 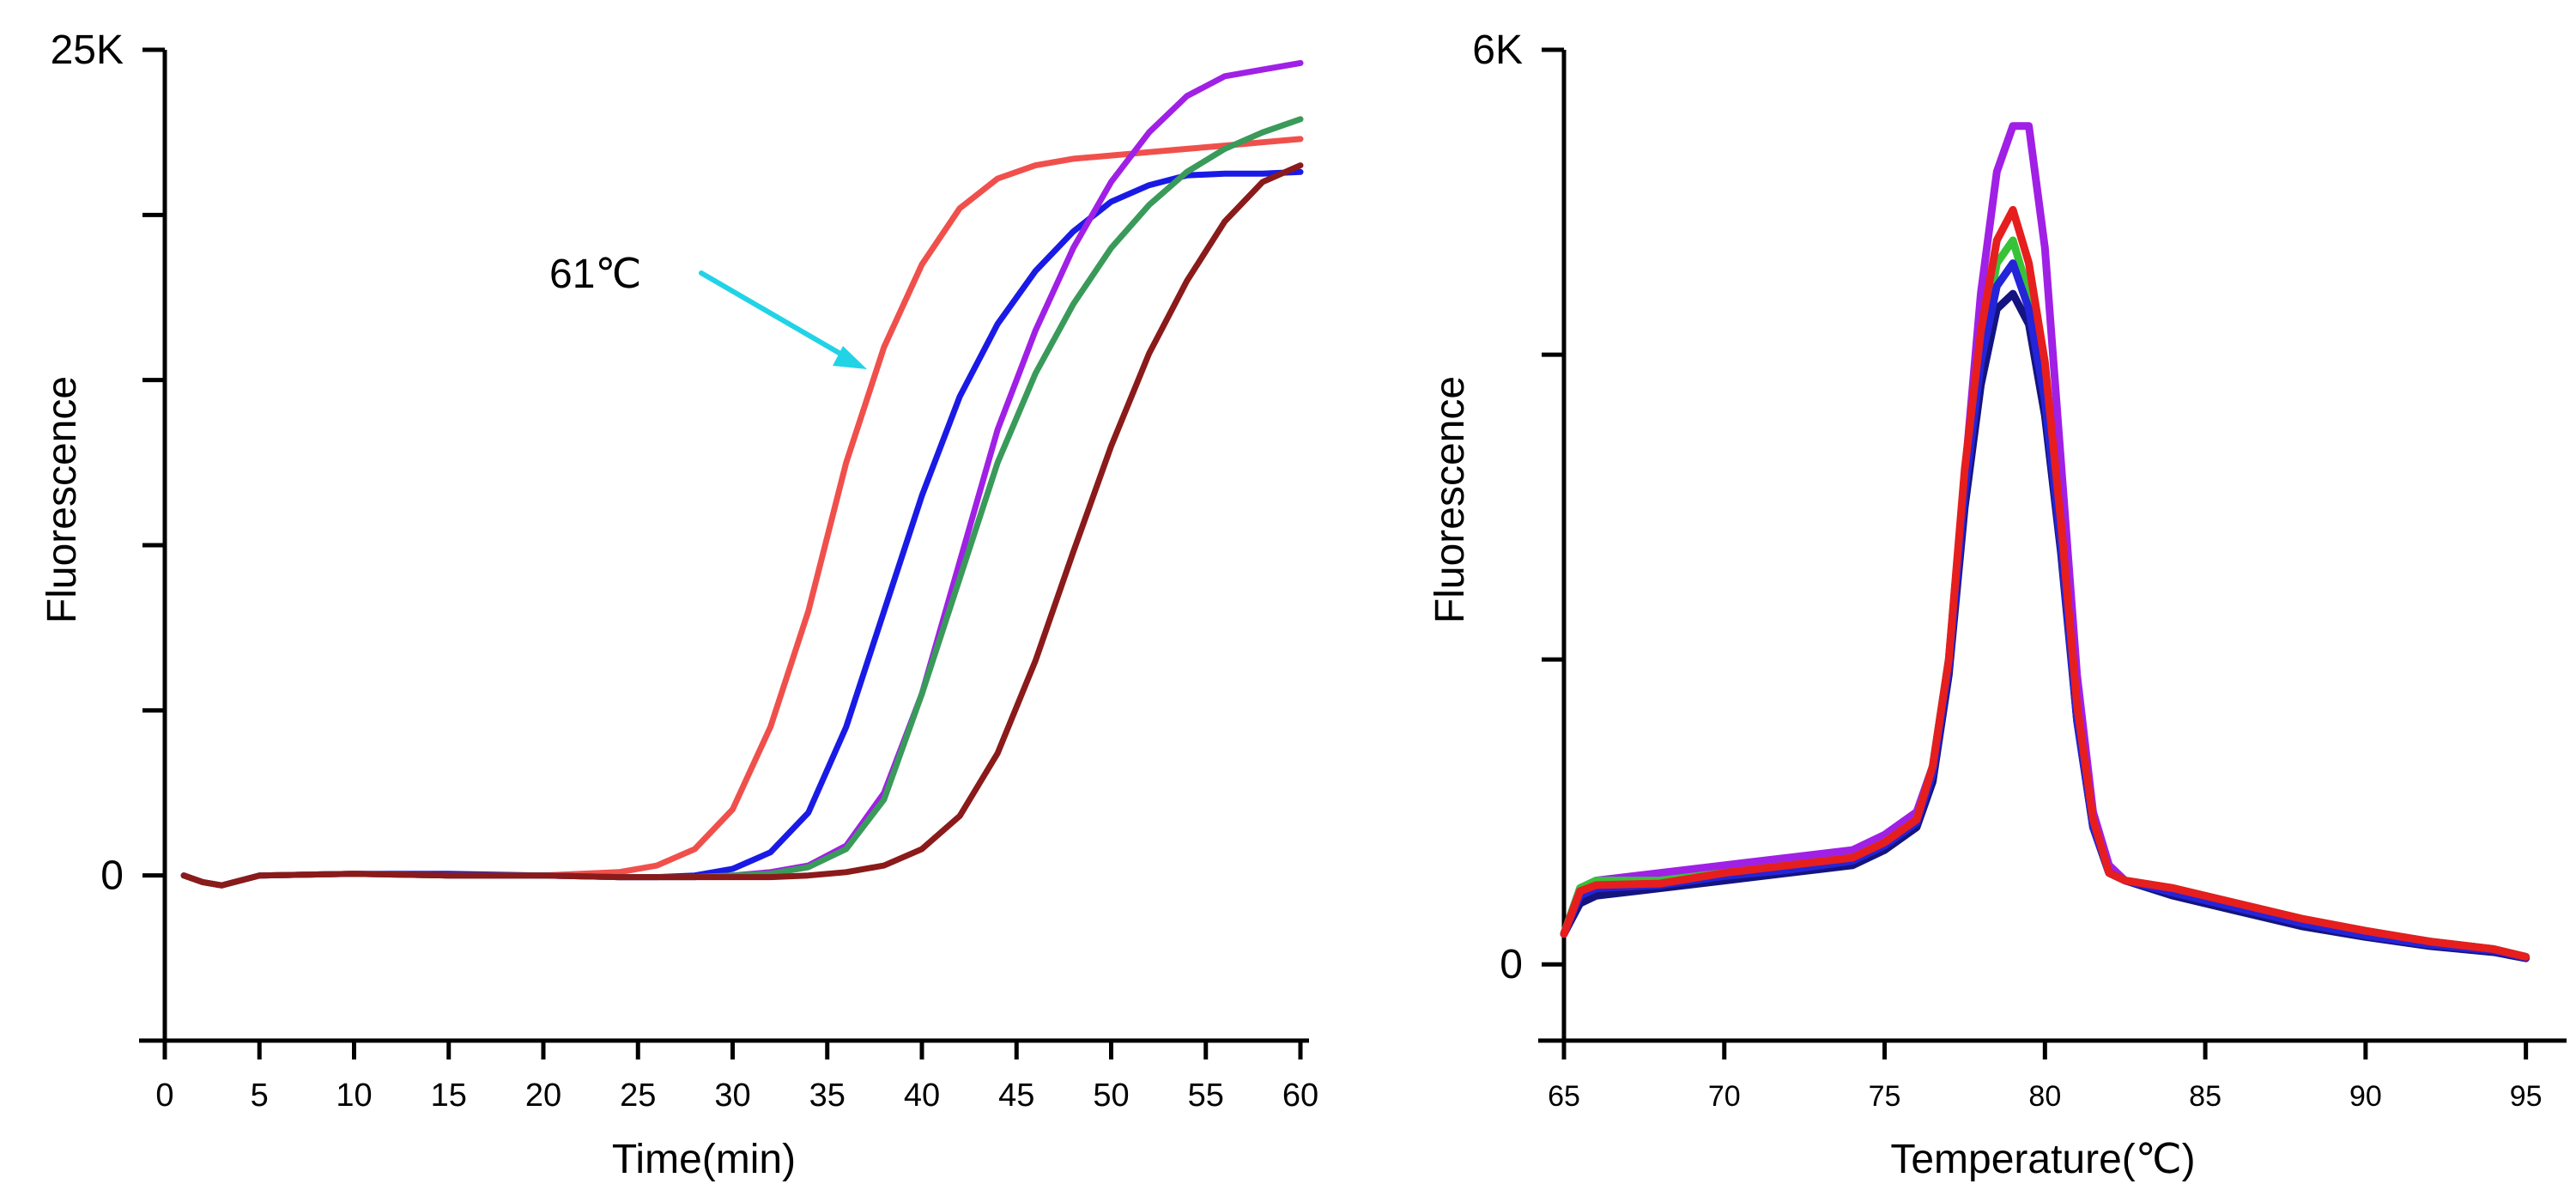 I want to click on melt-y-tick-label: 0, so click(x=1511, y=964).